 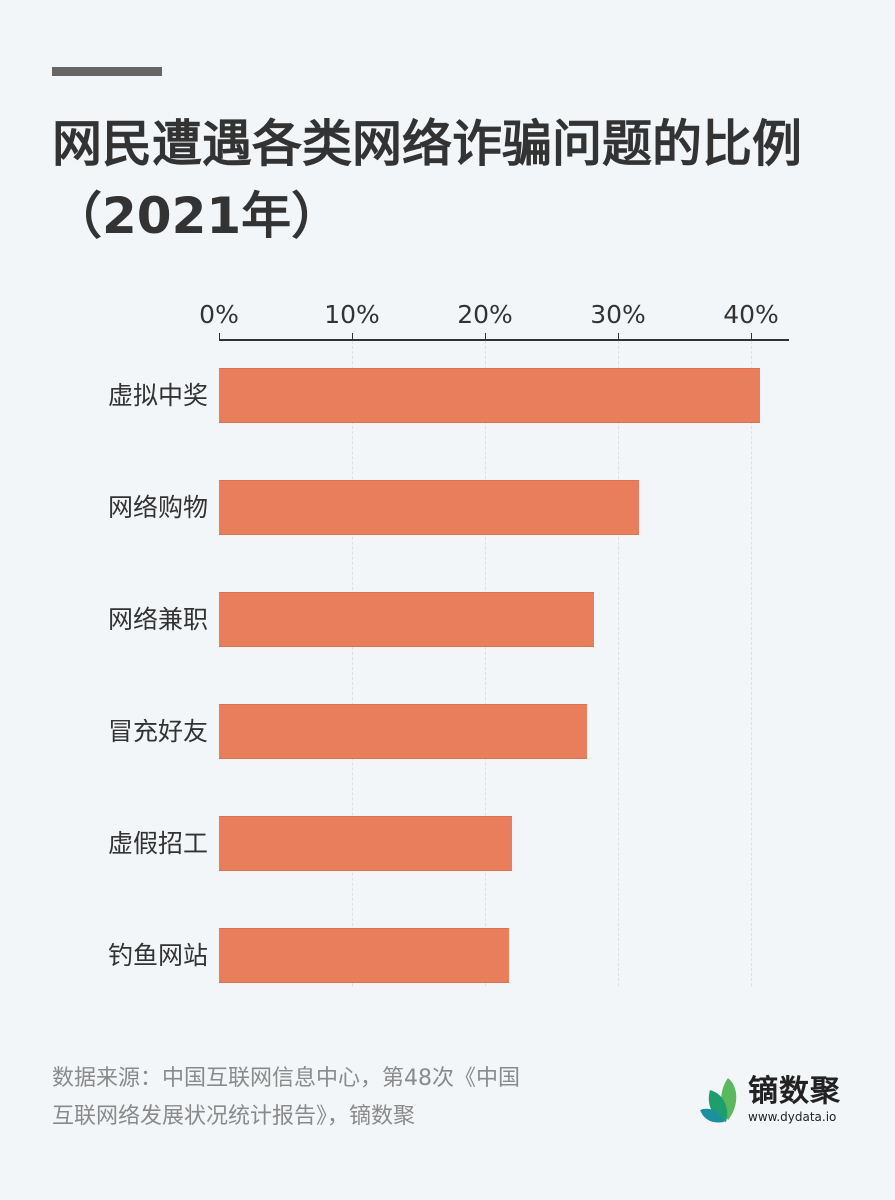 I want to click on x-tick-label: 20%, so click(x=485, y=314).